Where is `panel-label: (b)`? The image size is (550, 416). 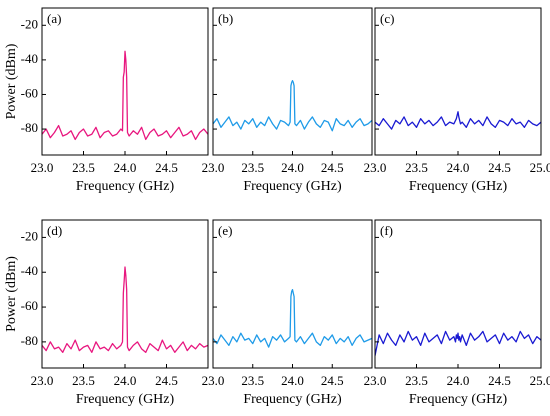
panel-label: (b) is located at coordinates (225, 18).